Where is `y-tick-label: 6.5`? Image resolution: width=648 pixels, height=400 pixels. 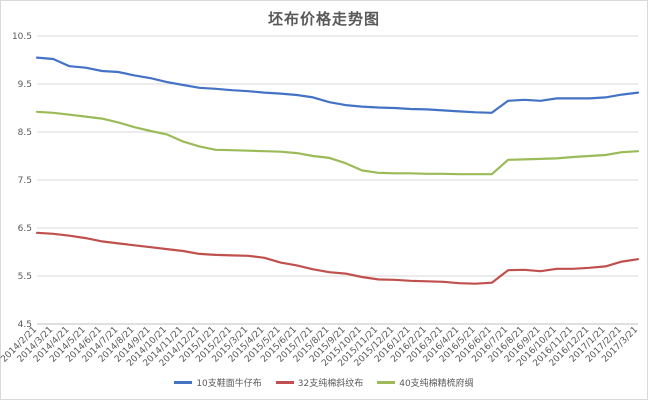 y-tick-label: 6.5 is located at coordinates (25, 229).